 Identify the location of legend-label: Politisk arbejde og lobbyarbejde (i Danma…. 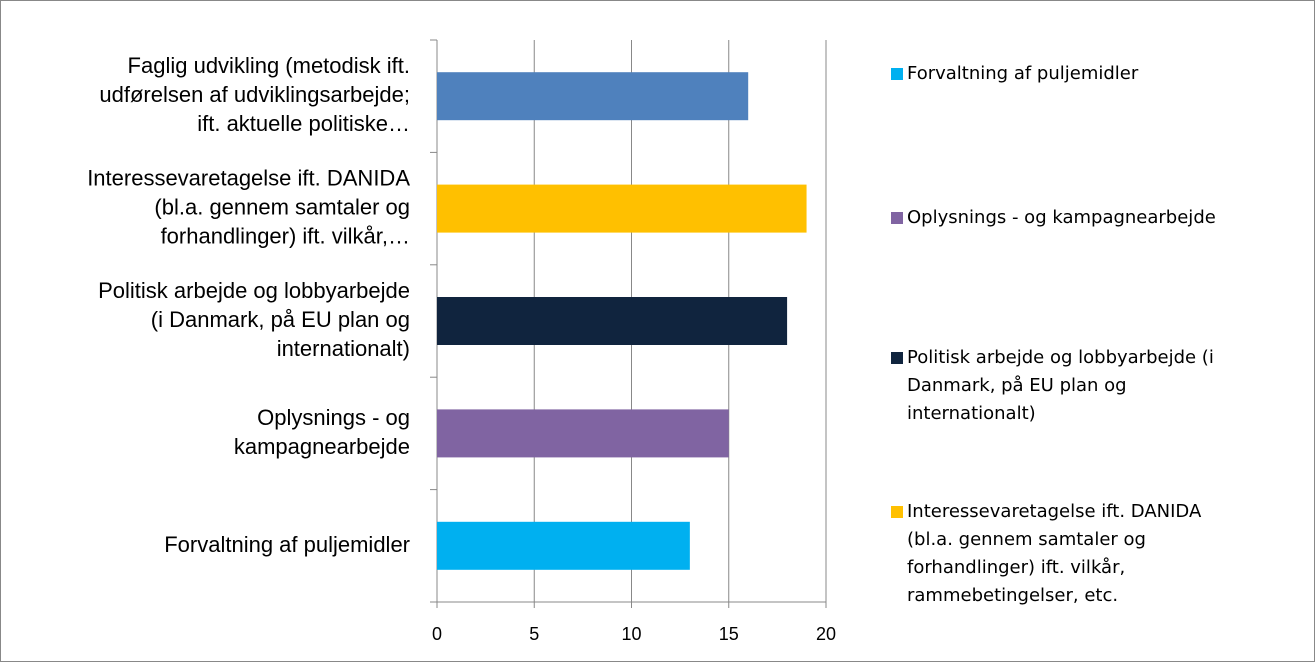
(1060, 385).